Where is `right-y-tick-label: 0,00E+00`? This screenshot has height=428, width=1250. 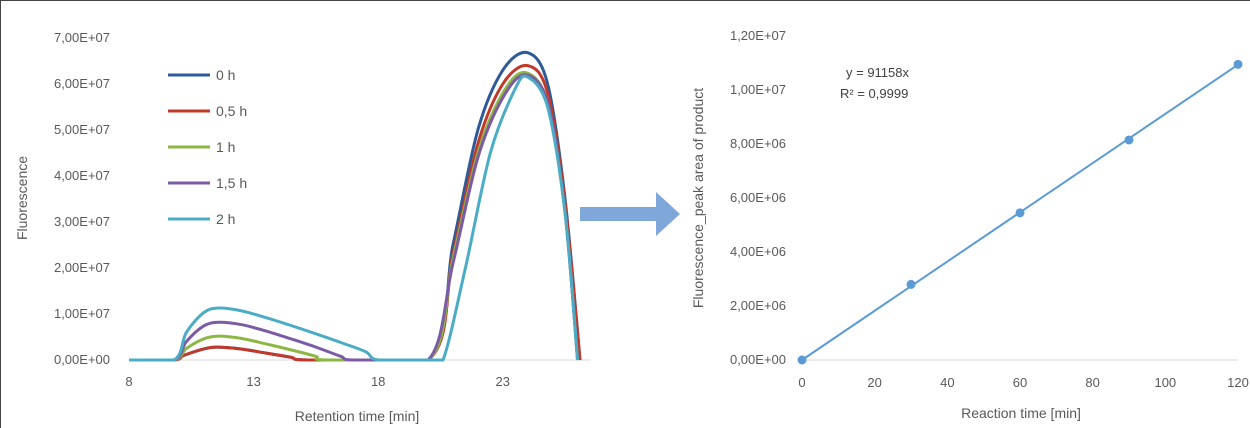 right-y-tick-label: 0,00E+00 is located at coordinates (758, 359).